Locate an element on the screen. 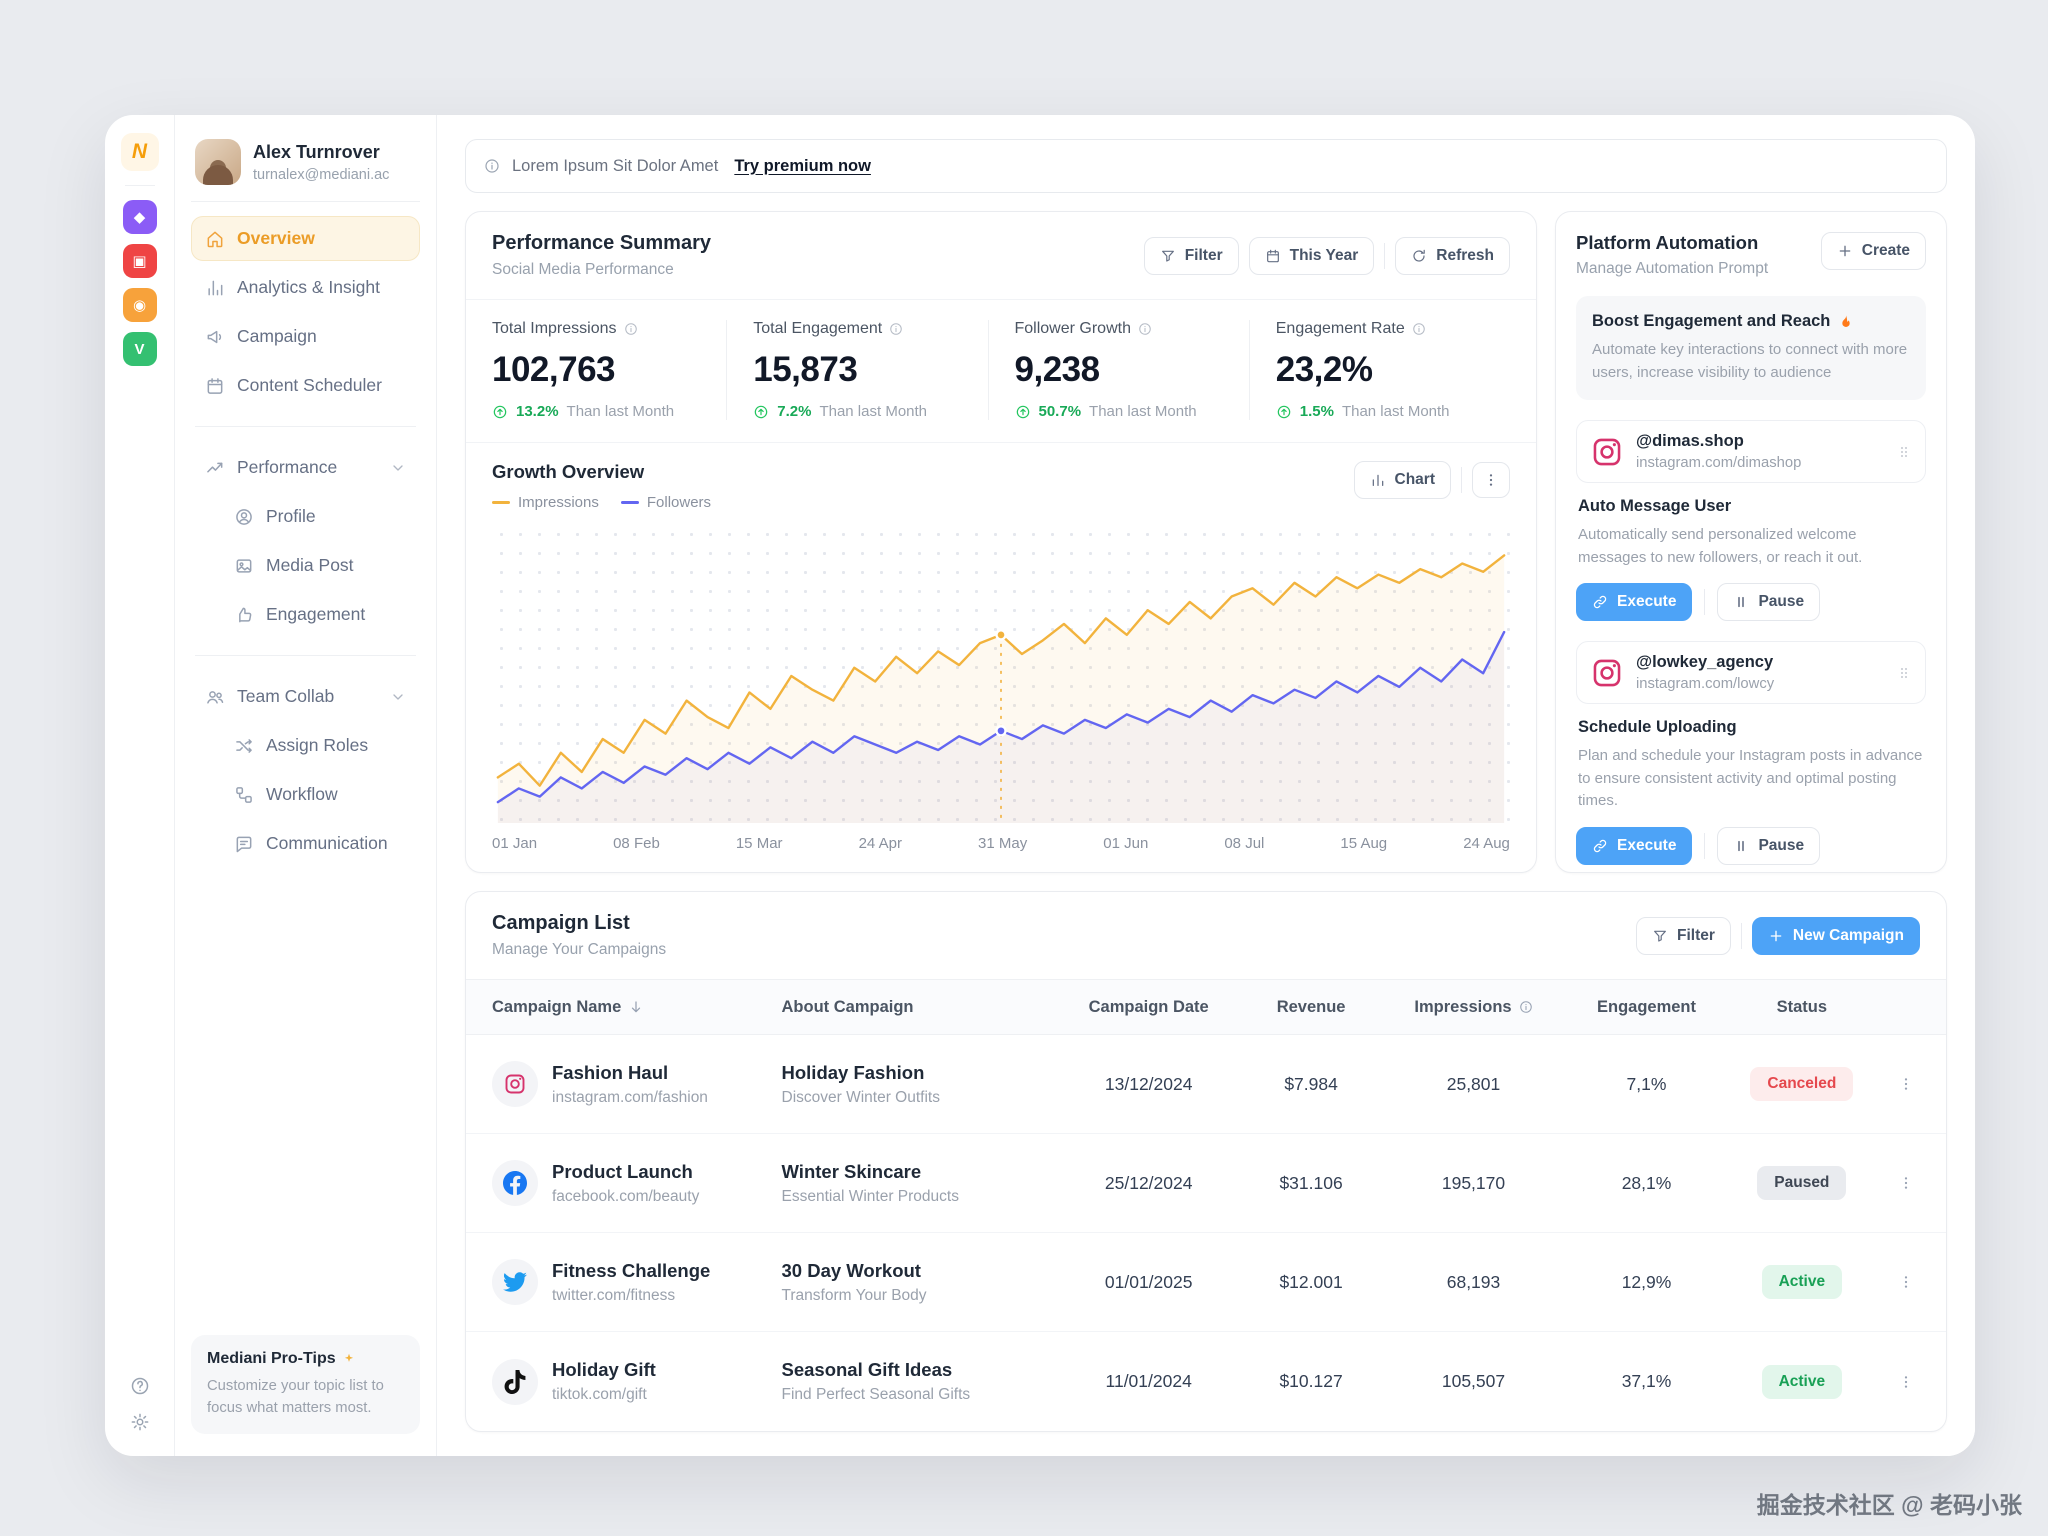 This screenshot has width=2048, height=1536. campaign-impressions: 25,801 is located at coordinates (1473, 1083).